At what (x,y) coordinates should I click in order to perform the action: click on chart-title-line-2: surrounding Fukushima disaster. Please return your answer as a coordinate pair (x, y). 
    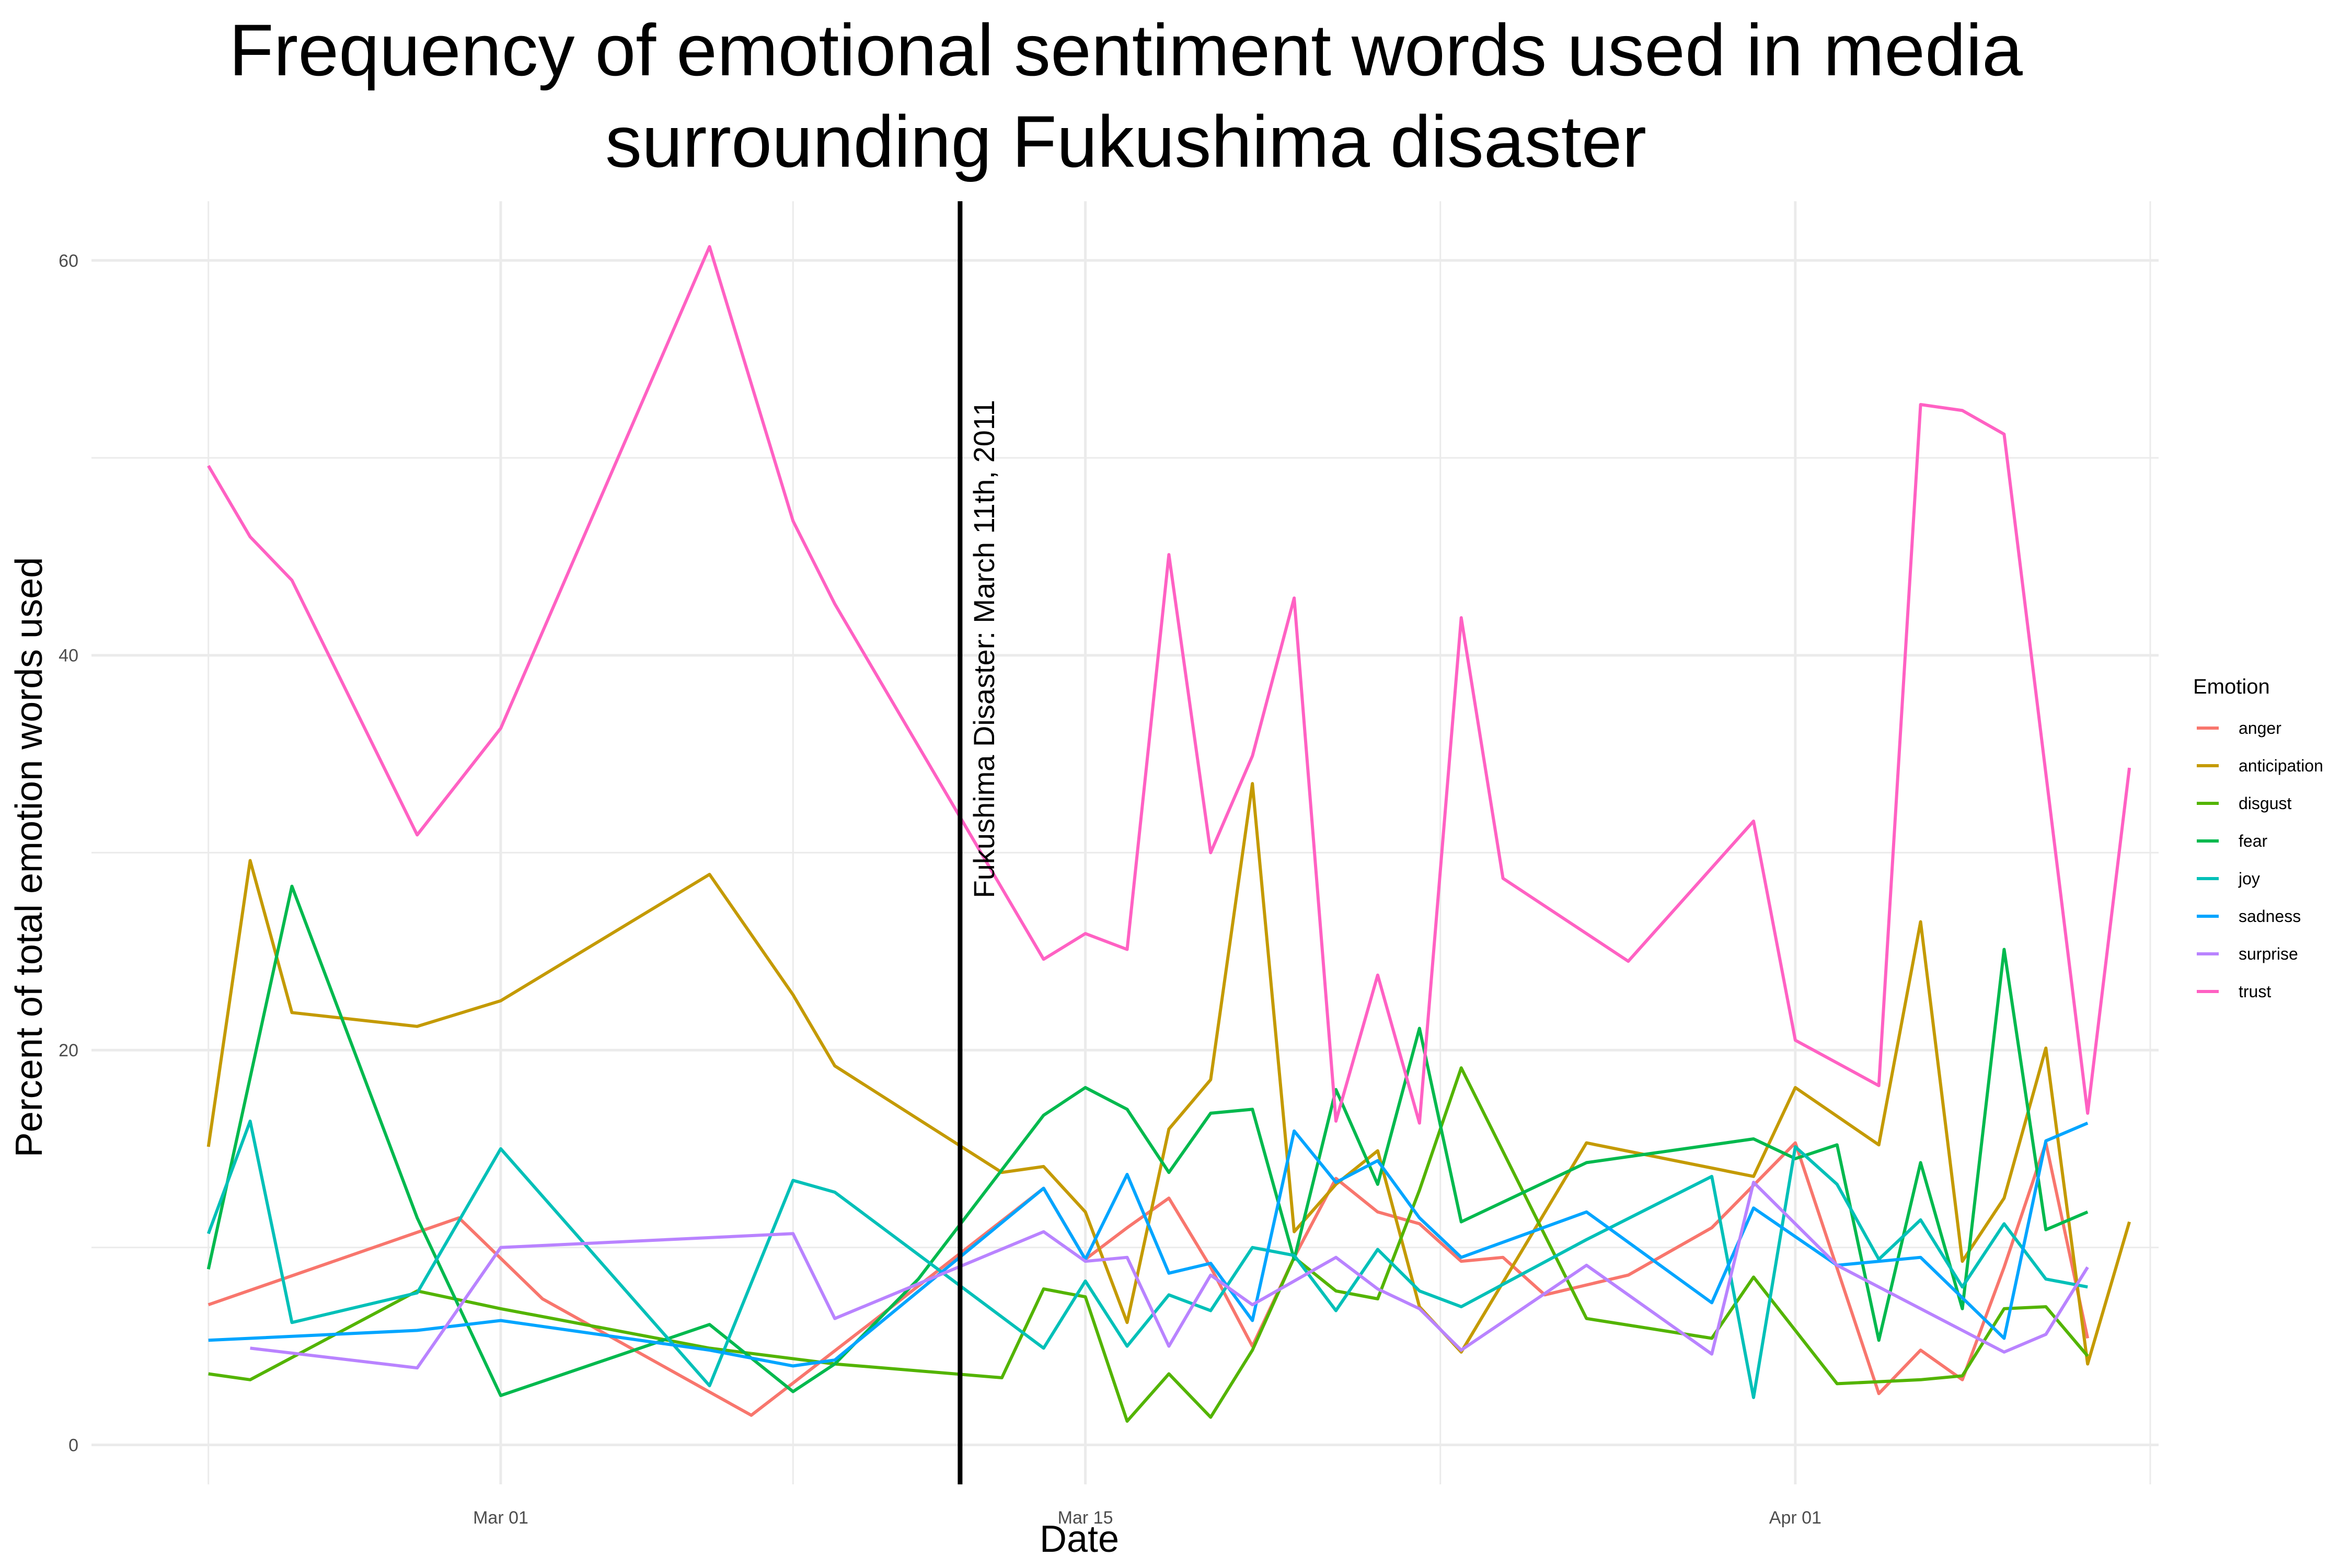
    Looking at the image, I should click on (1125, 141).